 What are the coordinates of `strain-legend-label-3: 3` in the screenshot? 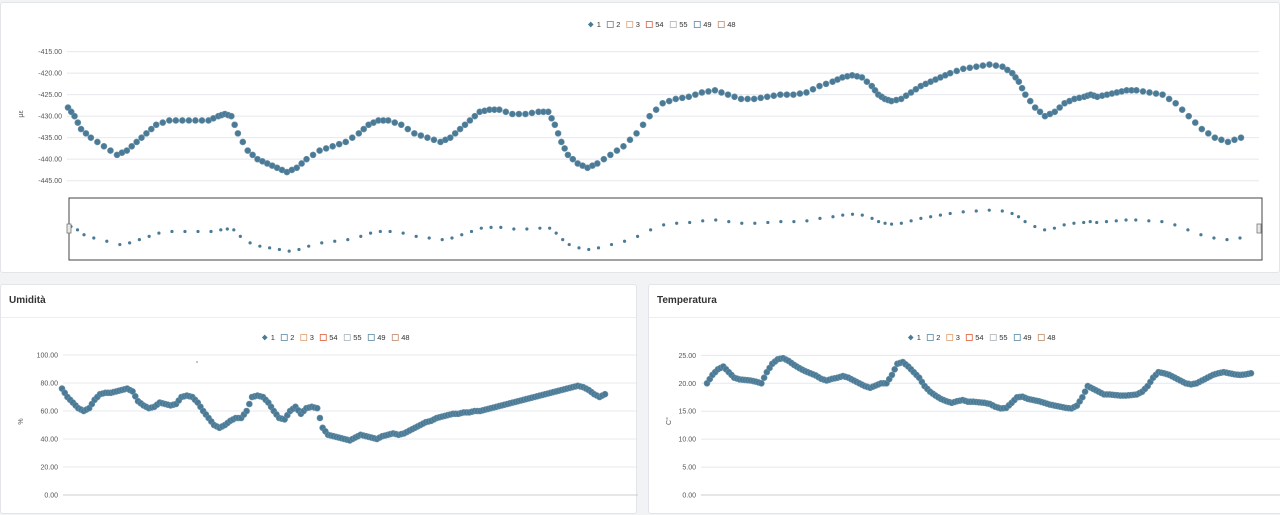 It's located at (638, 24).